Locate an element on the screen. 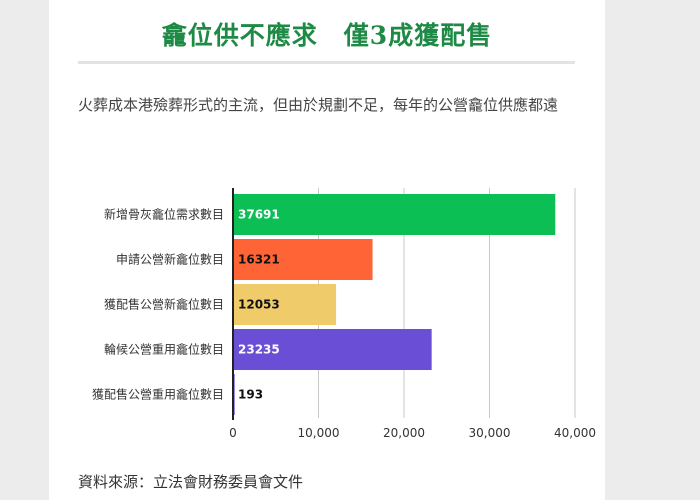 The image size is (700, 500). category-label: 輪候公營重用龕位數目 is located at coordinates (164, 349).